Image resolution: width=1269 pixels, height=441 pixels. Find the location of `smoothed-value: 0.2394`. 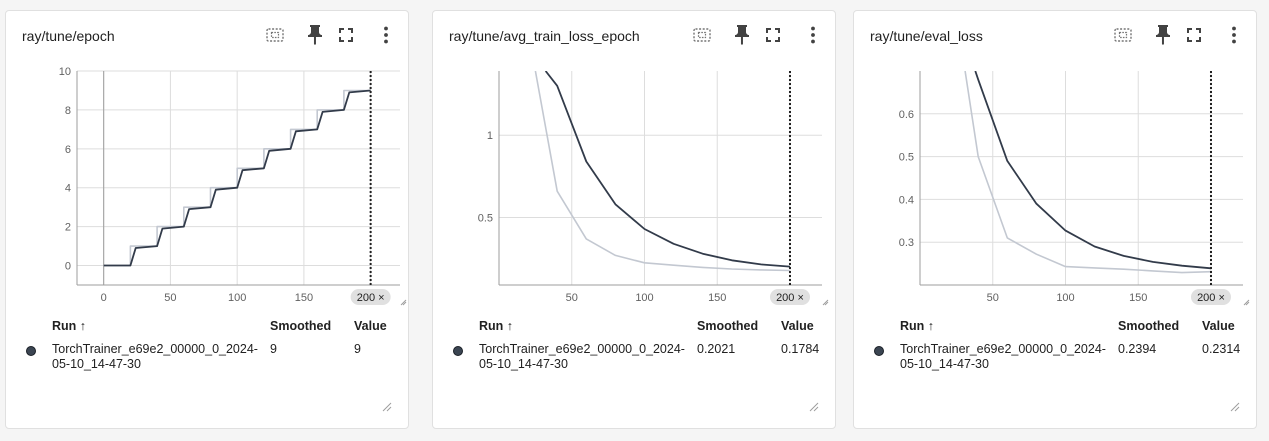

smoothed-value: 0.2394 is located at coordinates (1137, 349).